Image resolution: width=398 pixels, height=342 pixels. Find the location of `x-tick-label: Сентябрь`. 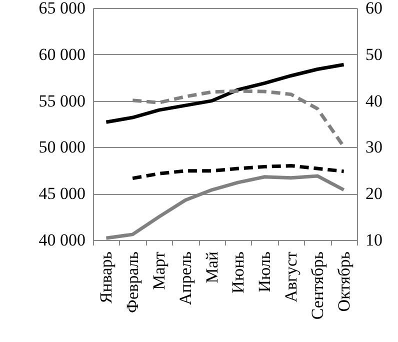

x-tick-label: Сентябрь is located at coordinates (317, 285).